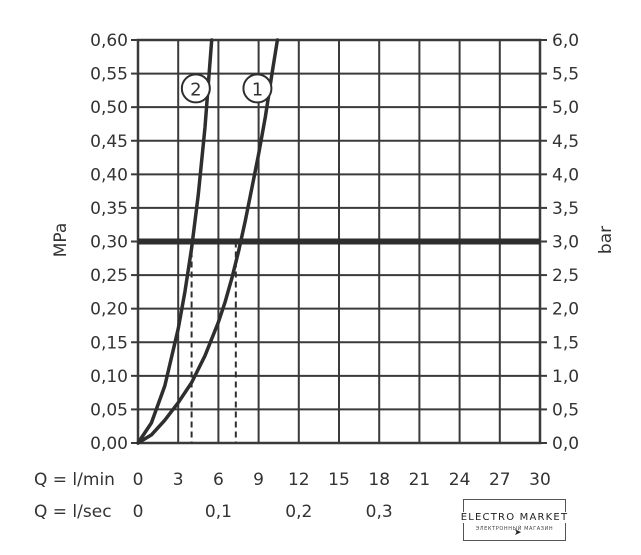 The height and width of the screenshot is (555, 641). Describe the element at coordinates (109, 410) in the screenshot. I see `y-tick-label-left: 0,05` at that location.